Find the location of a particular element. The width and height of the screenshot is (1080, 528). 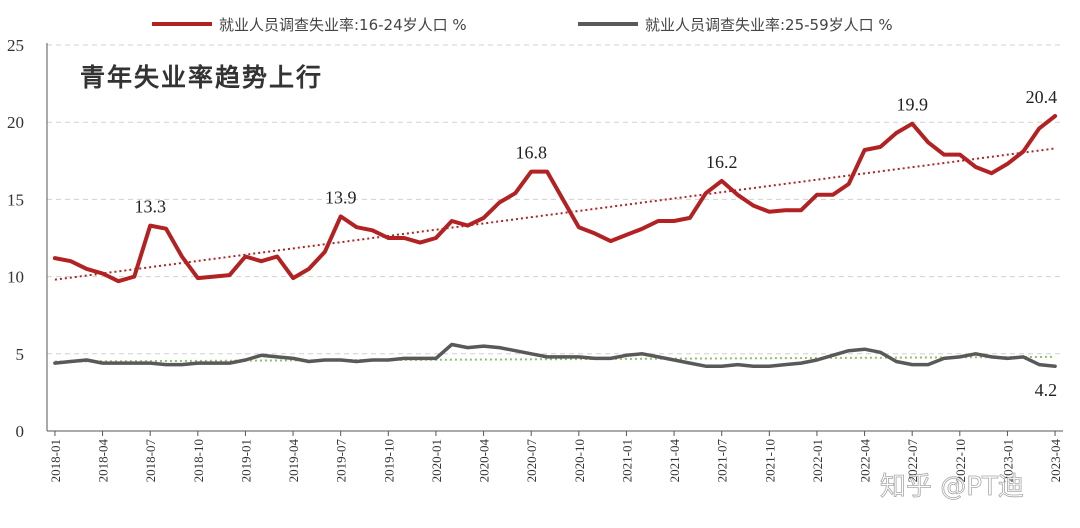

data-label: 4.2 is located at coordinates (1046, 390).